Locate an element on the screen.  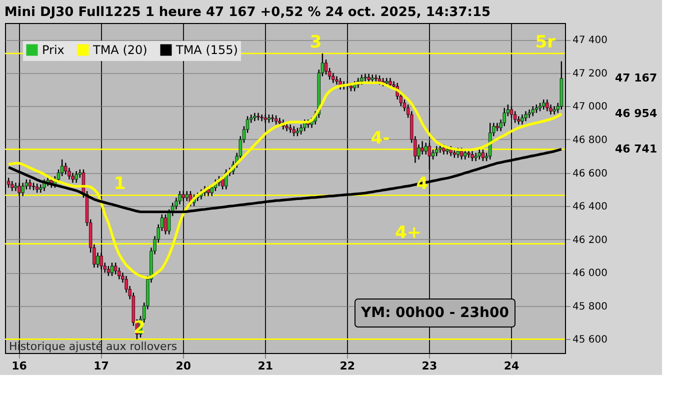
y-tick-label: 46 400 is located at coordinates (590, 207).